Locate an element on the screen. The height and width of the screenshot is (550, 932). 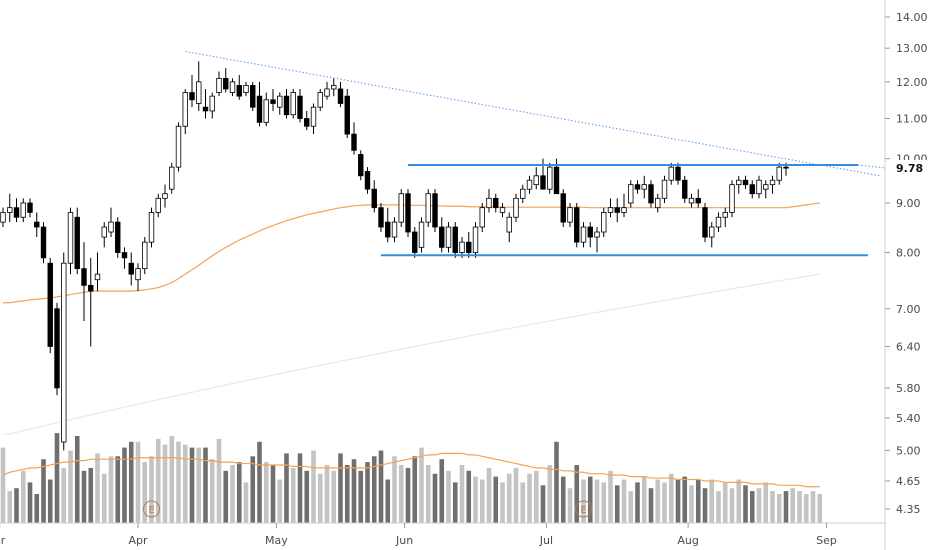
trend-line-extension is located at coordinates (871, 166).